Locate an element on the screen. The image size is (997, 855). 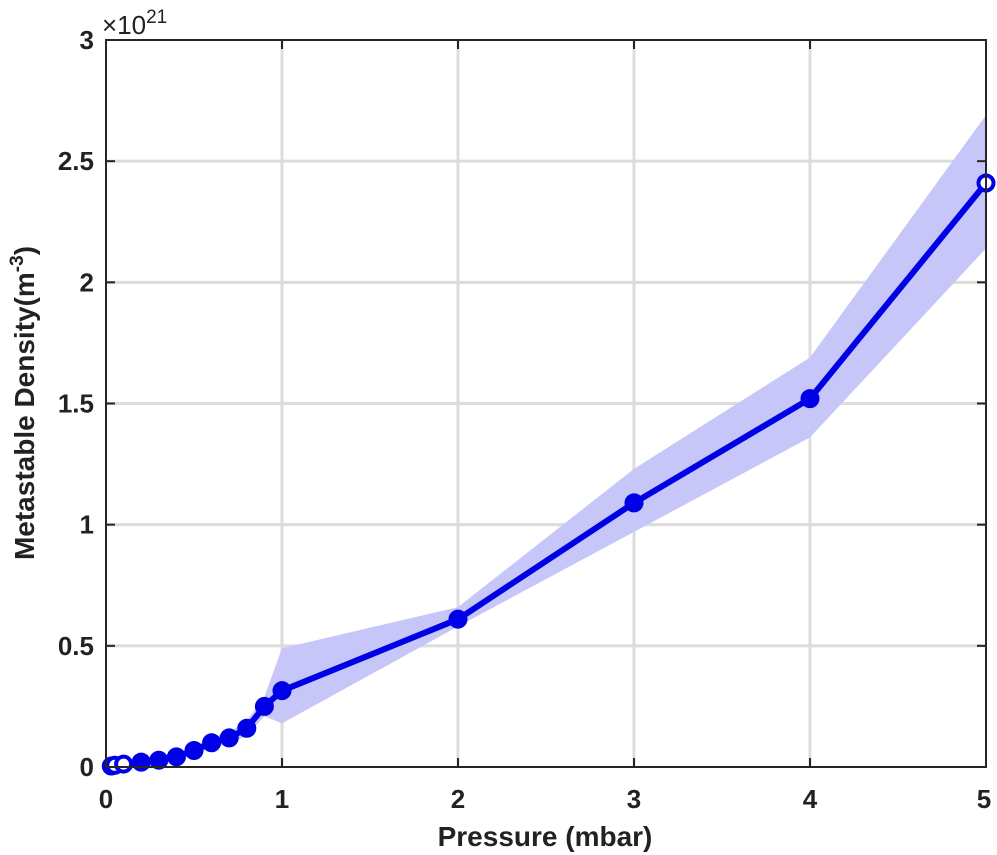
y-tick-label: 0 is located at coordinates (87, 767).